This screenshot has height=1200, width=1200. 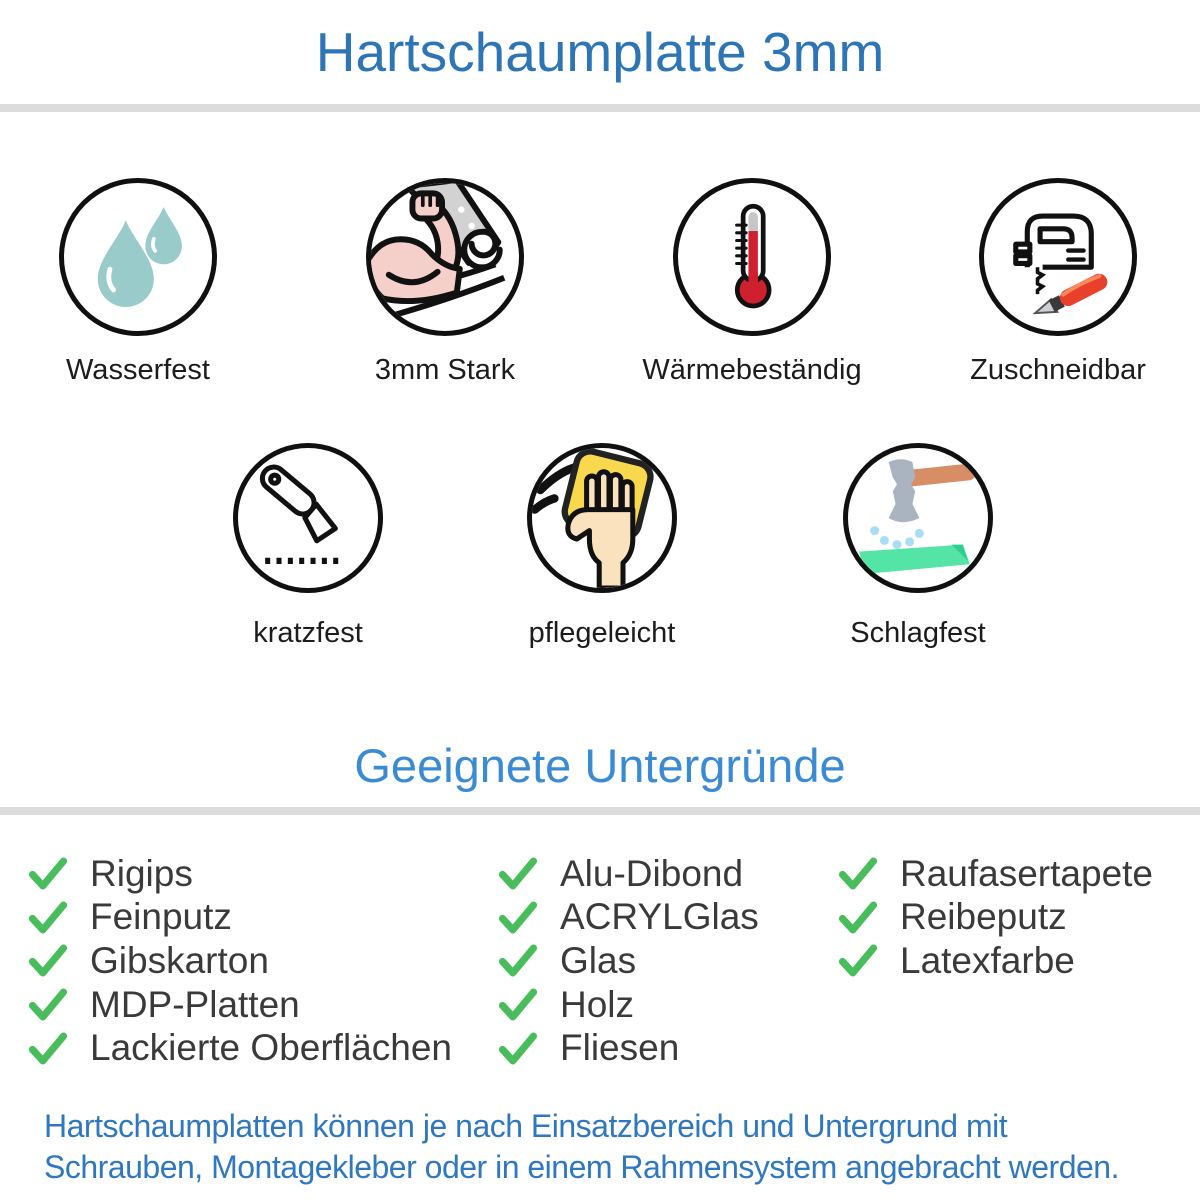 I want to click on list-item: Glas, so click(x=628, y=961).